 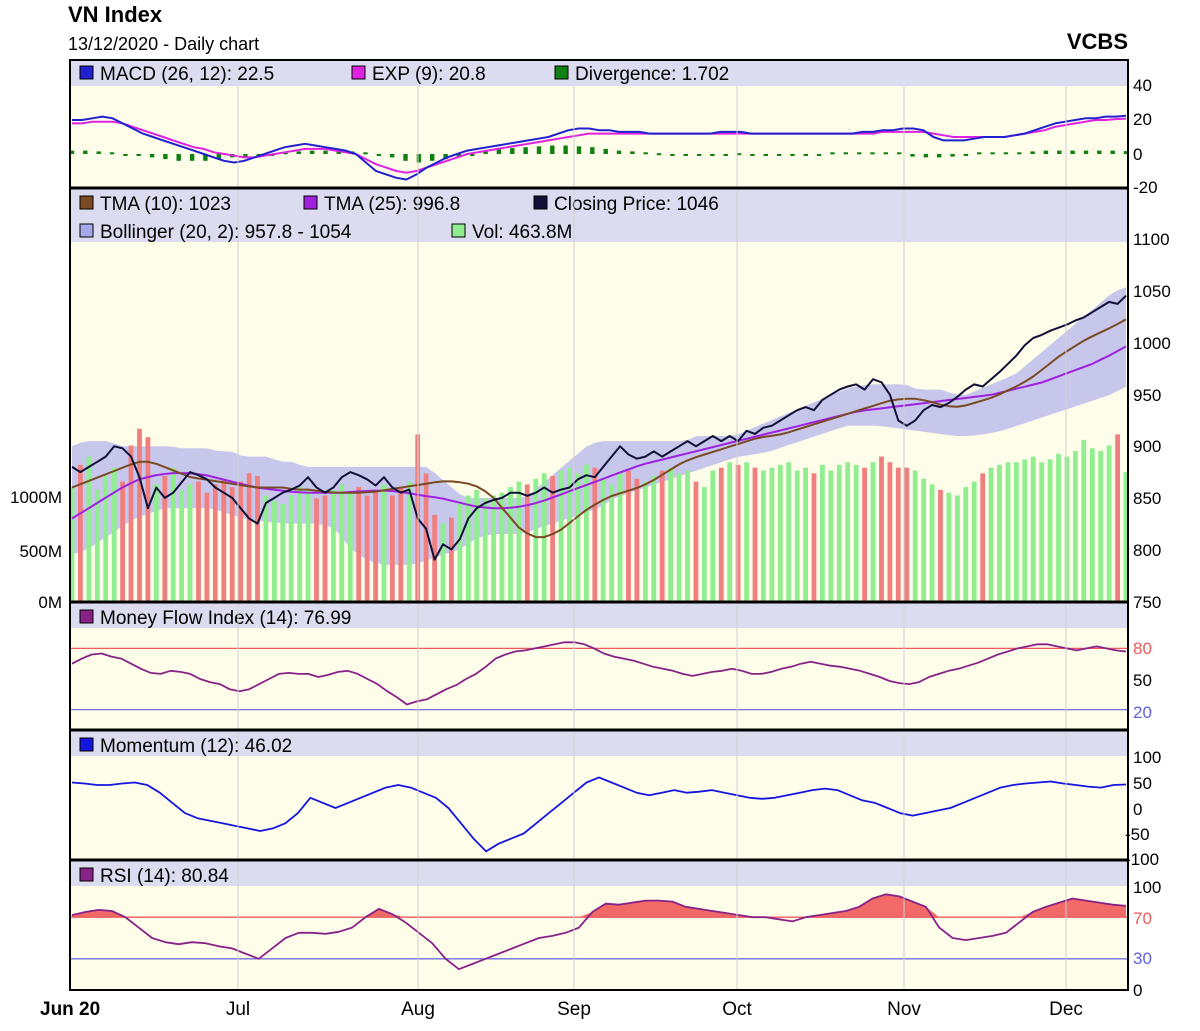 What do you see at coordinates (86, 874) in the screenshot?
I see `rsi-swatch` at bounding box center [86, 874].